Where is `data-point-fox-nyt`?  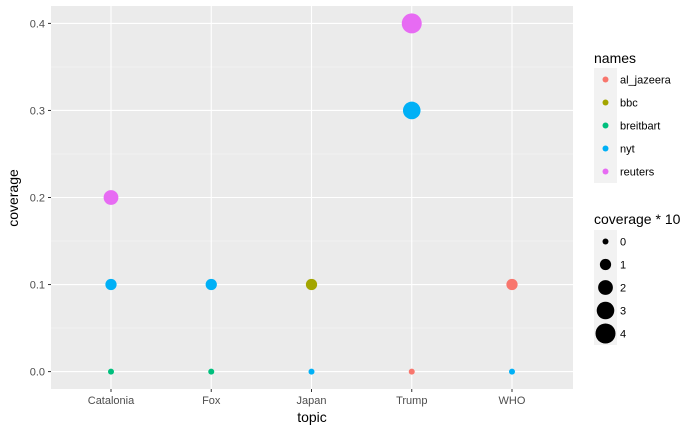
data-point-fox-nyt is located at coordinates (211, 284).